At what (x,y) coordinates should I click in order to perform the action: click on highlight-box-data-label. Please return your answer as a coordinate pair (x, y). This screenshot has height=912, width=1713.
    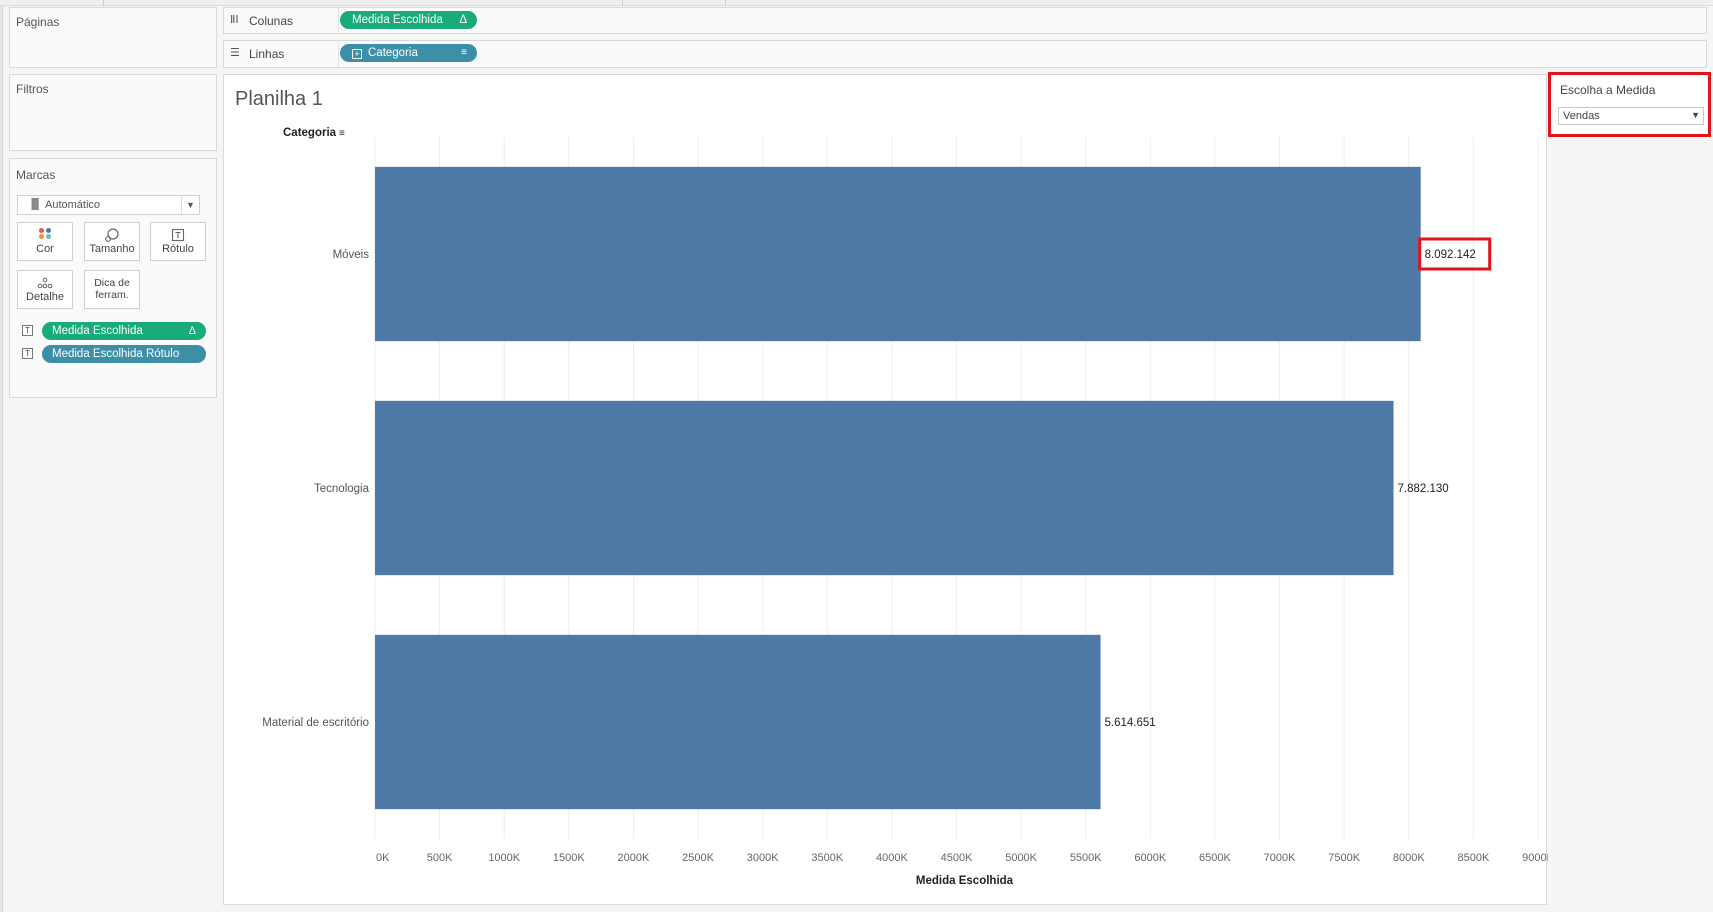
    Looking at the image, I should click on (1455, 254).